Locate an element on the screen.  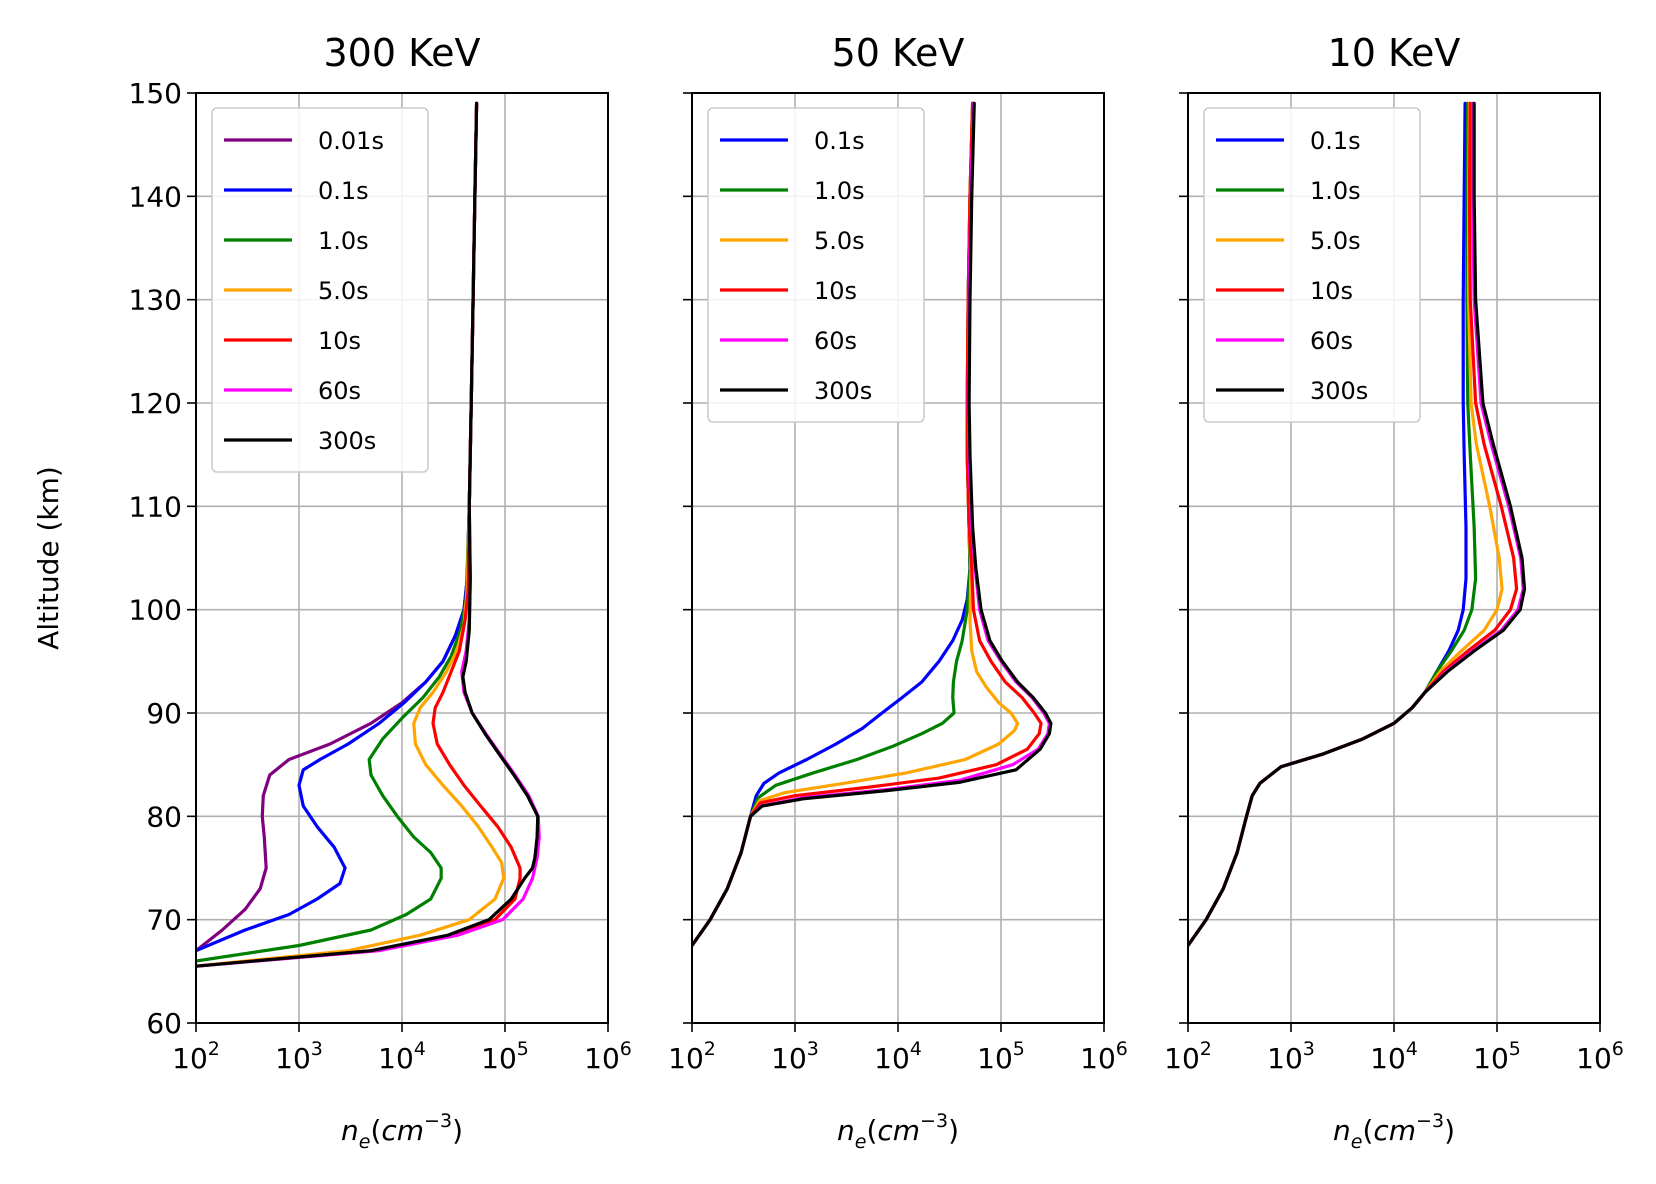
series-line-300s is located at coordinates (1357, 524).